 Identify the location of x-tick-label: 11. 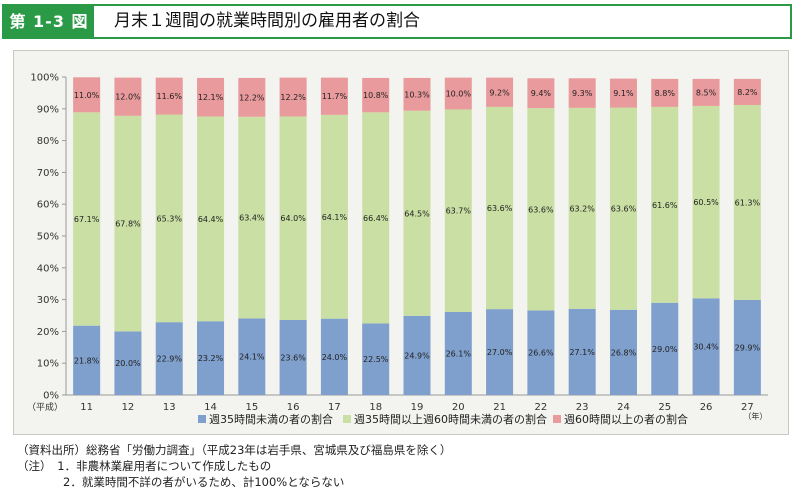
(86, 407).